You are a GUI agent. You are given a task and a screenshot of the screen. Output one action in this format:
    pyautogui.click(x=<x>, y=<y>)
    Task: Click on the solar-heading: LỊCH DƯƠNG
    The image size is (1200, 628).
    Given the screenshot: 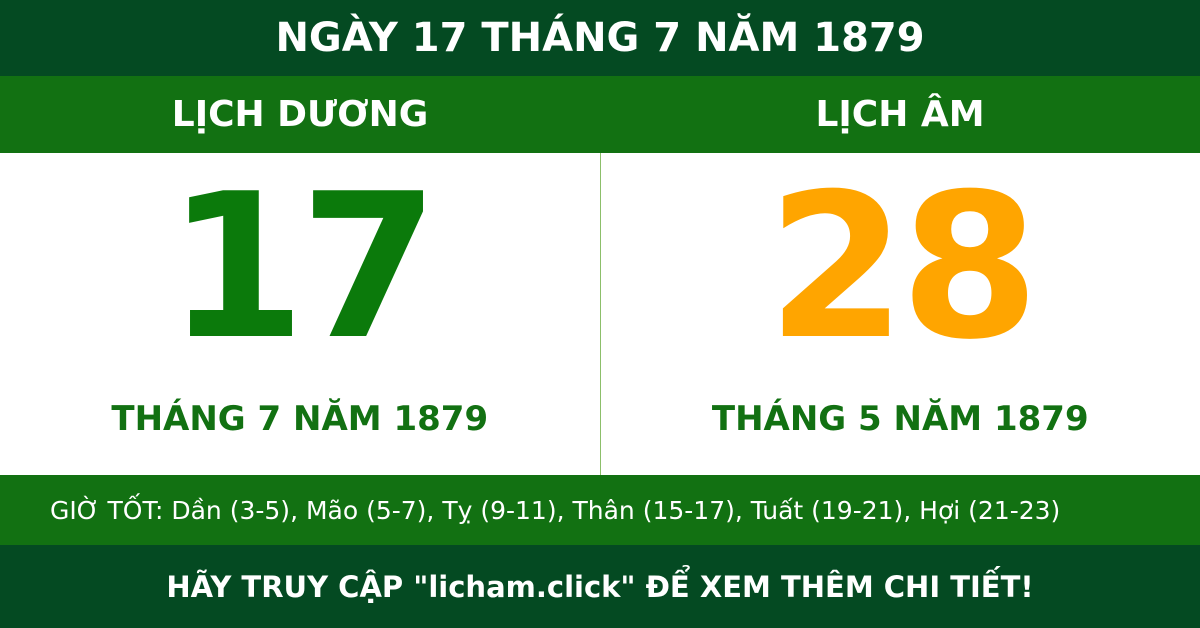 What is the action you would take?
    pyautogui.click(x=300, y=114)
    